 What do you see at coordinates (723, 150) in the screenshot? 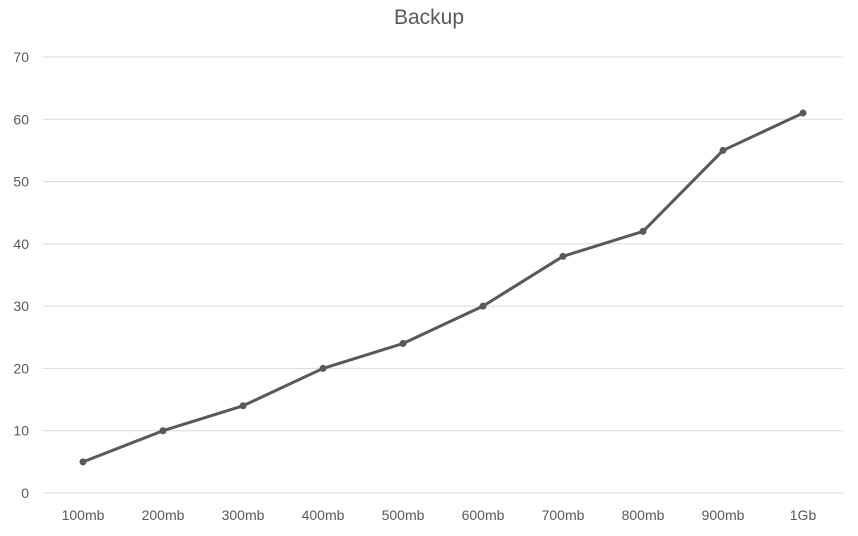
I see `data-point-900mb` at bounding box center [723, 150].